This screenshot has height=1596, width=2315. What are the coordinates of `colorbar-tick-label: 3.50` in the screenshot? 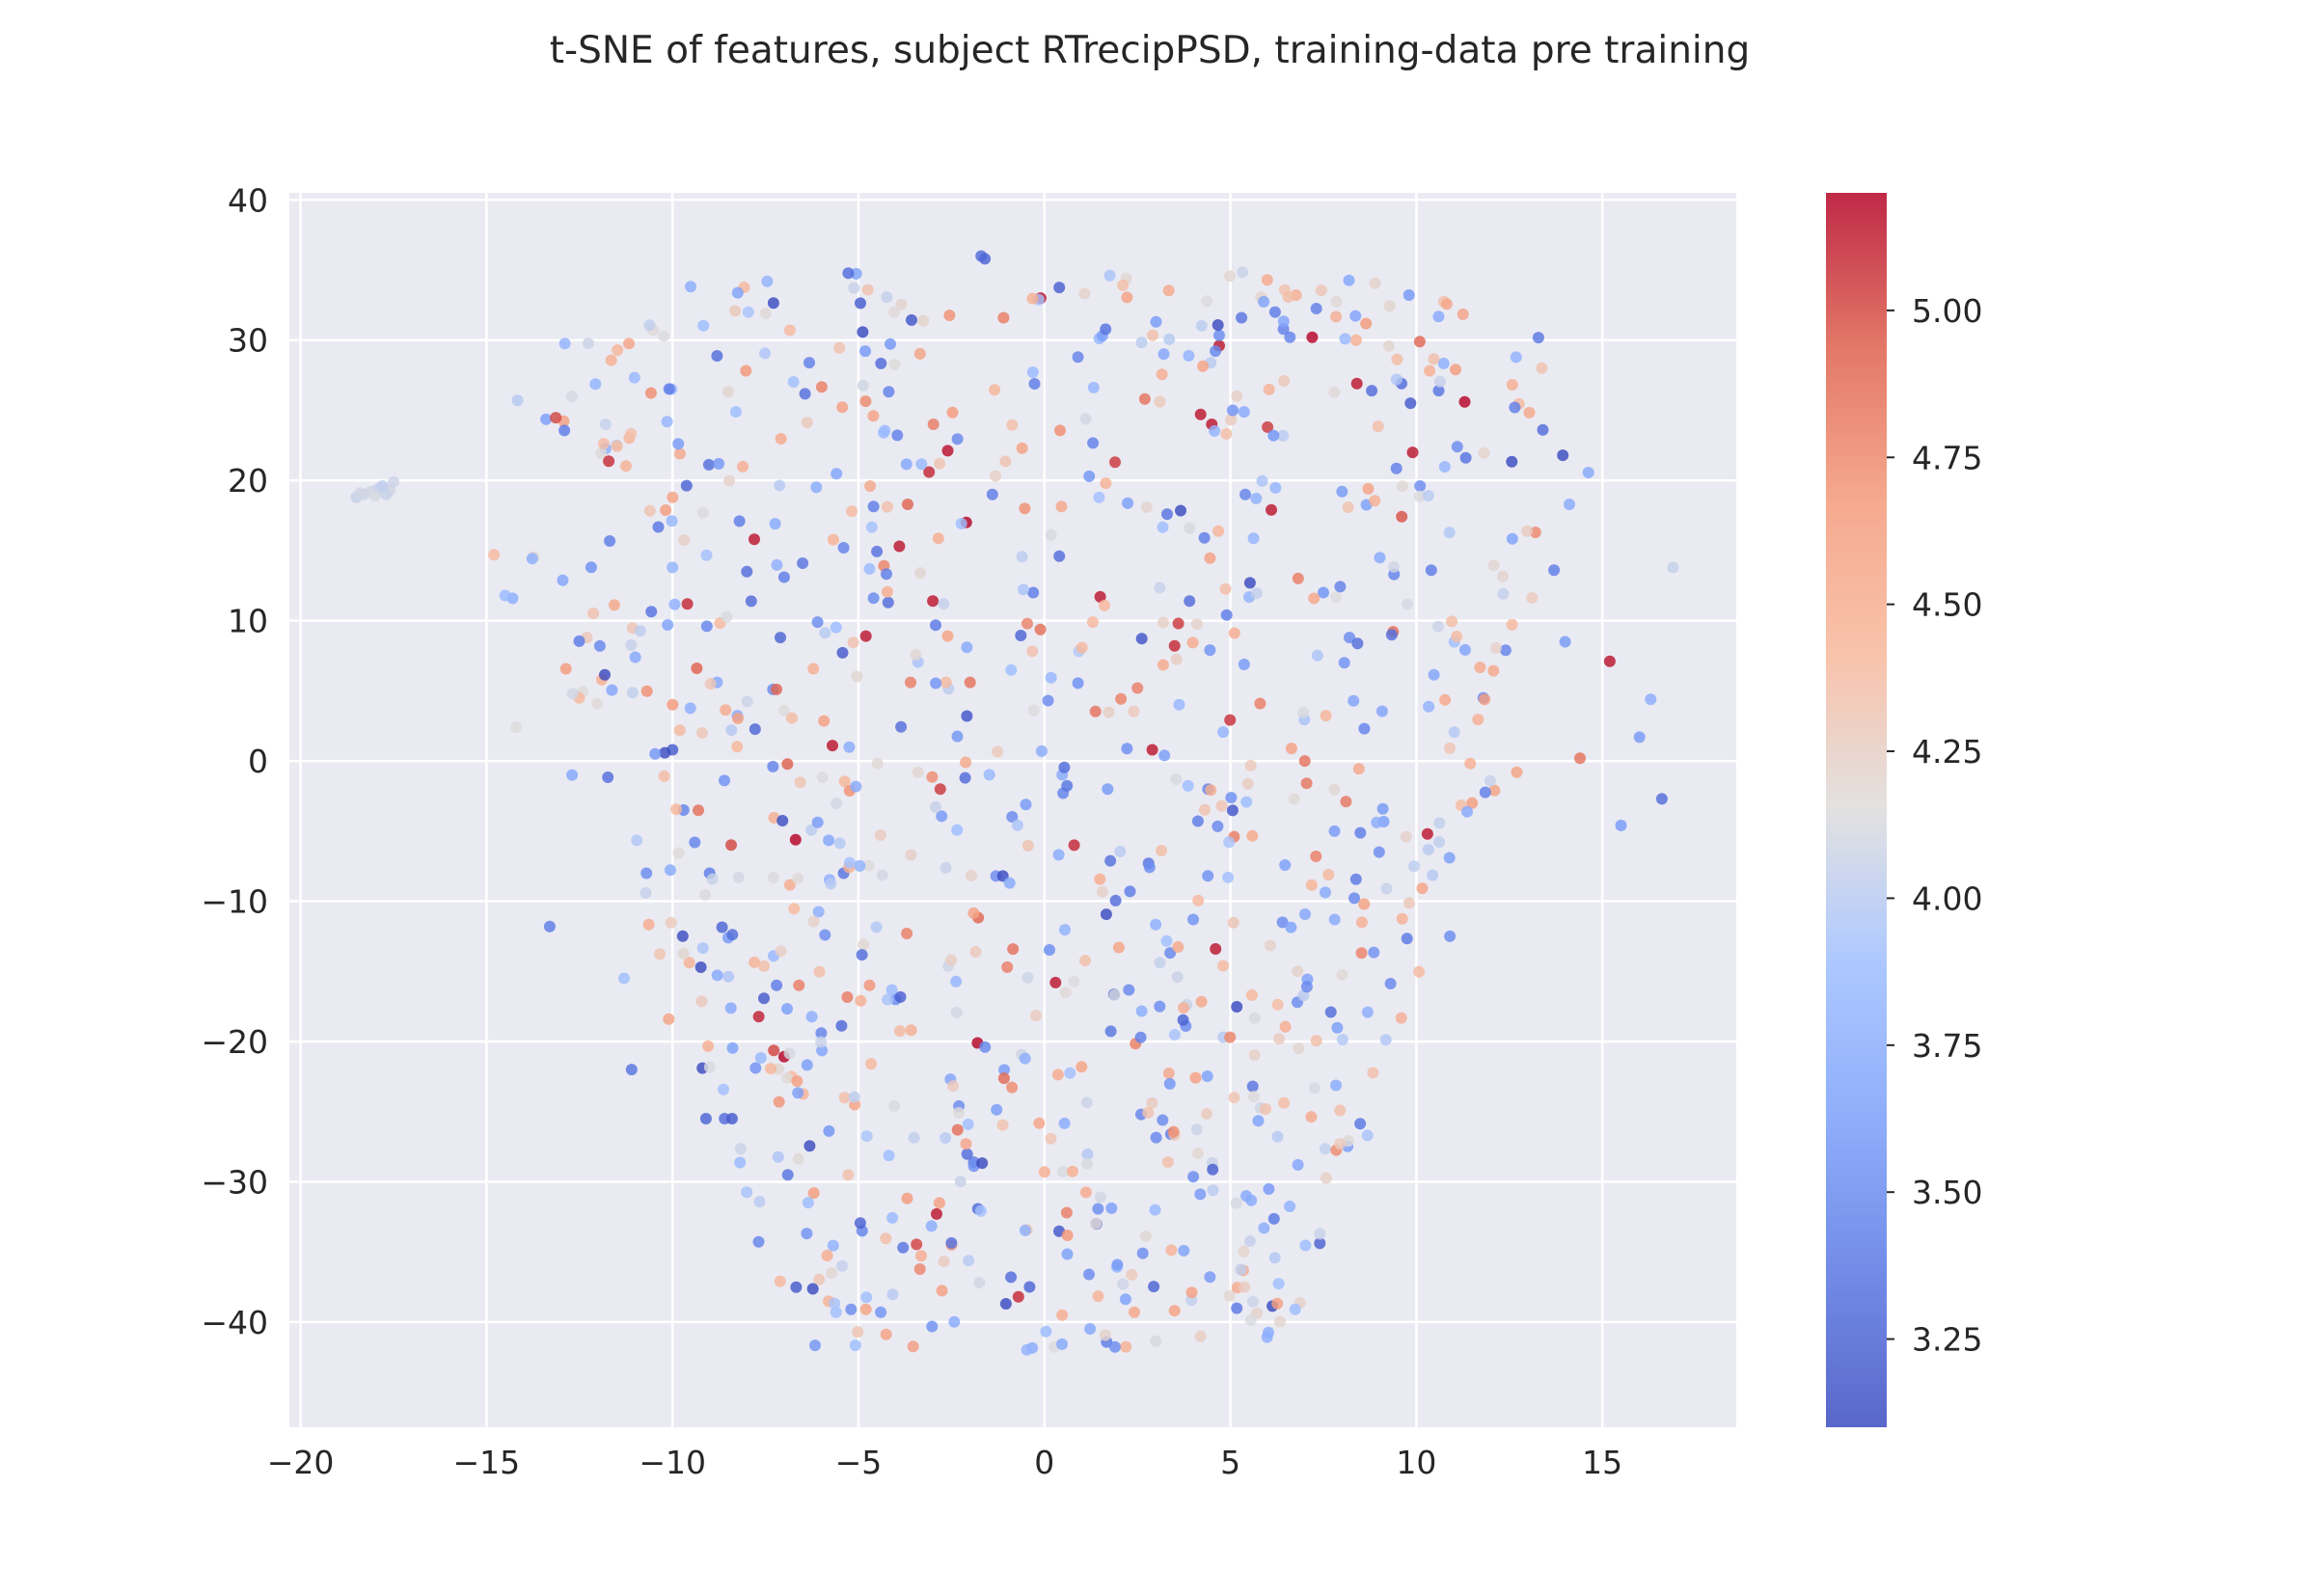 It's located at (1947, 1193).